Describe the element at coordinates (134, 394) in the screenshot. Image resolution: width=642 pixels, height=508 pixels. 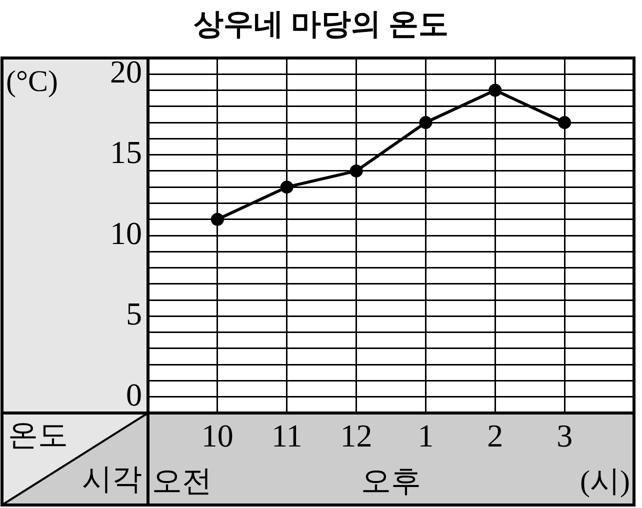
I see `y-tick-label: 0` at that location.